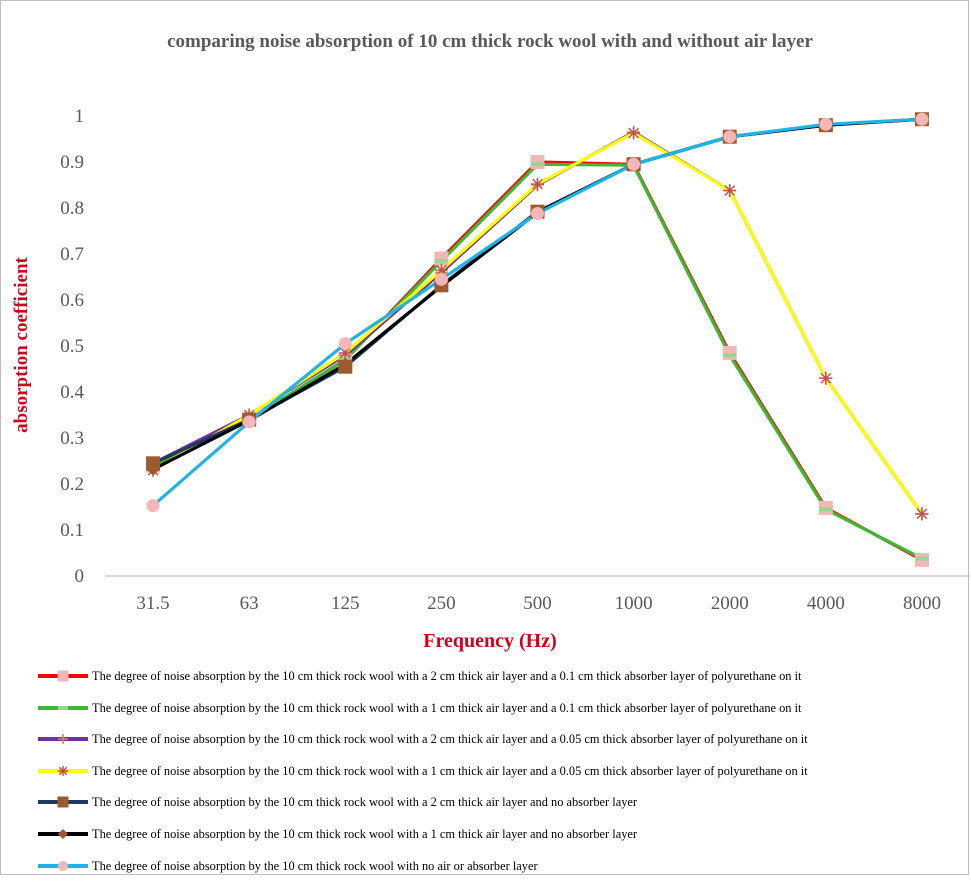 The height and width of the screenshot is (885, 971). I want to click on x-tick-label: 8000, so click(922, 603).